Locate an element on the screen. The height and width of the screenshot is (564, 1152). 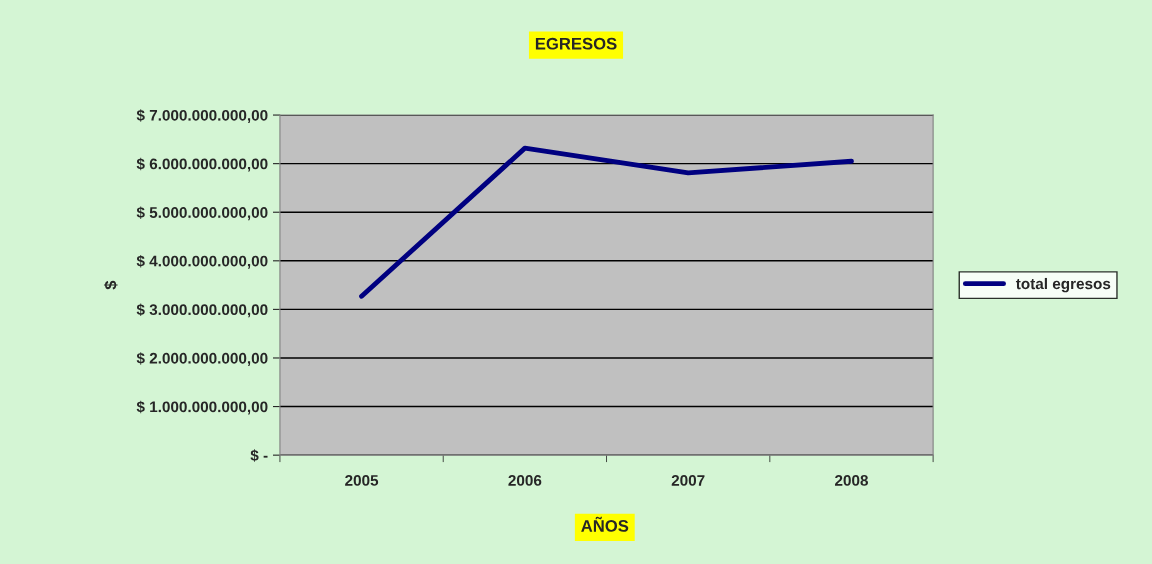
x-axis-title: AÑOS is located at coordinates (605, 524).